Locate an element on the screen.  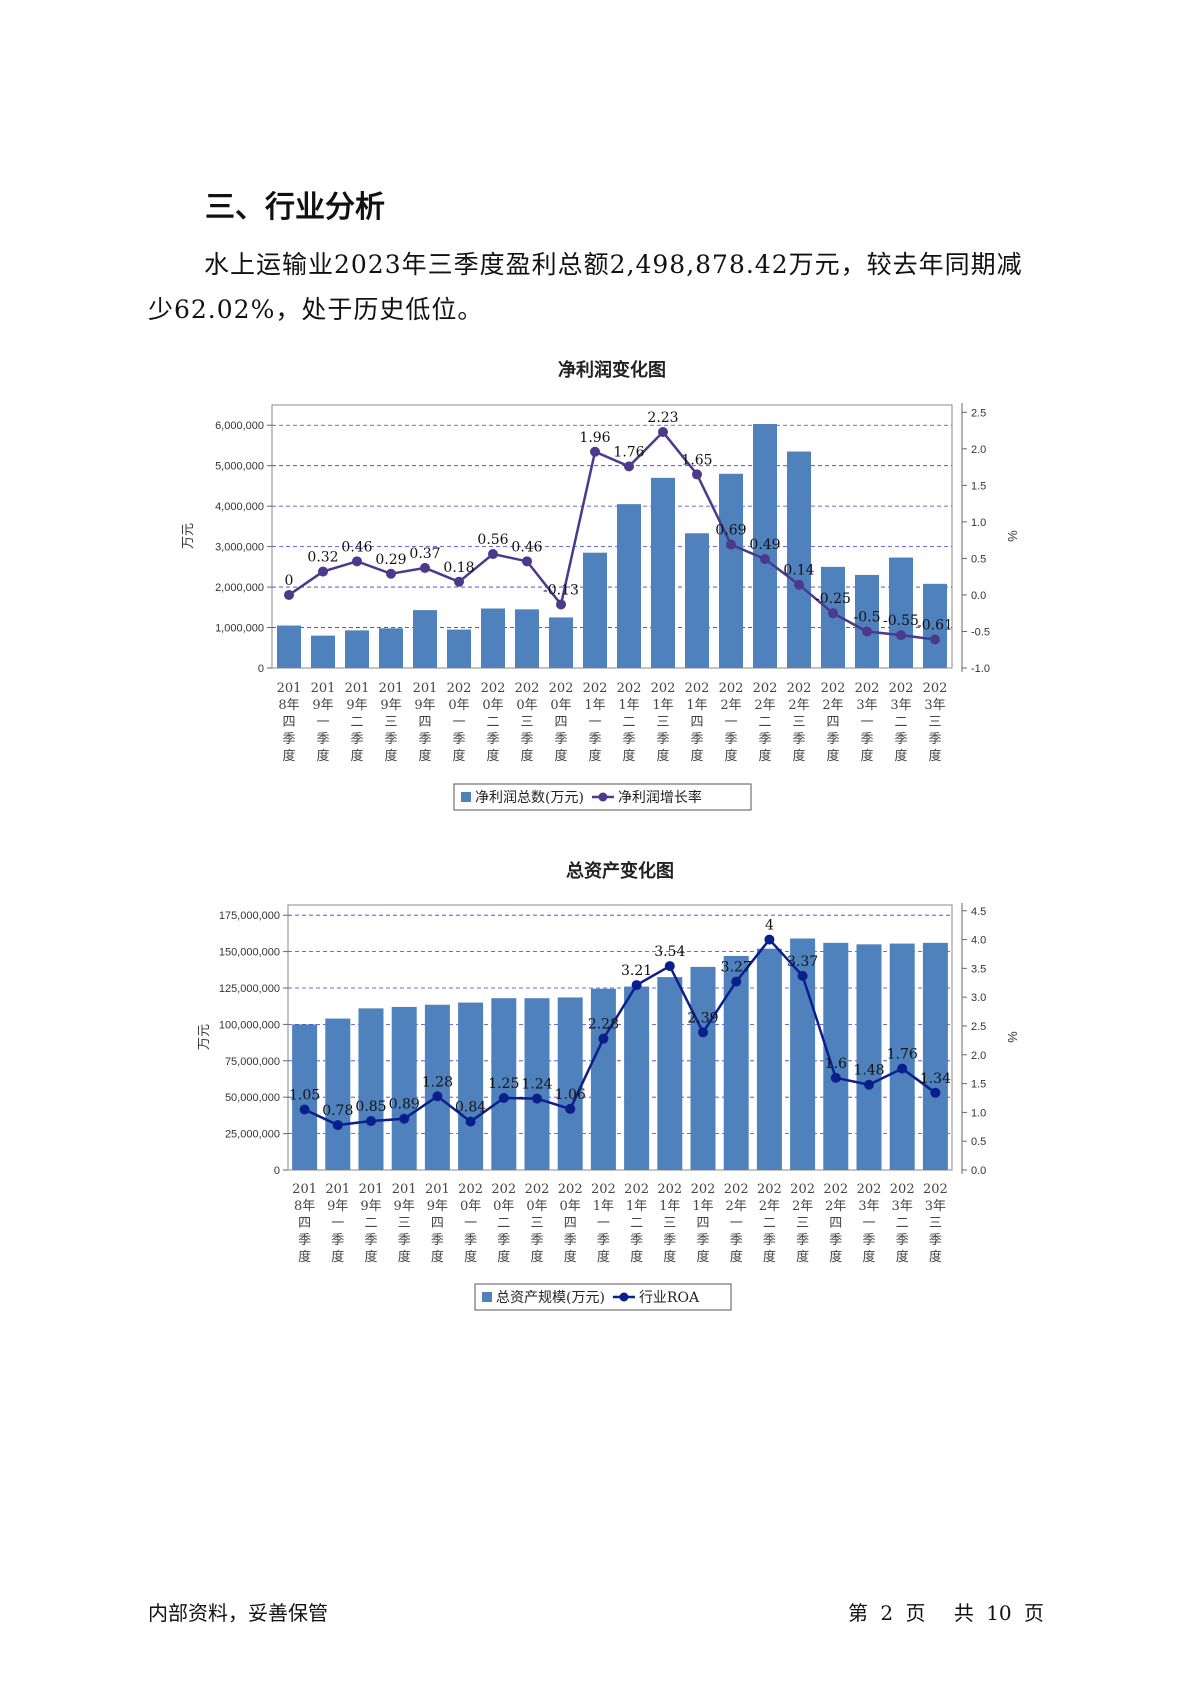
y-tick-label: 6,000,000 is located at coordinates (239, 426).